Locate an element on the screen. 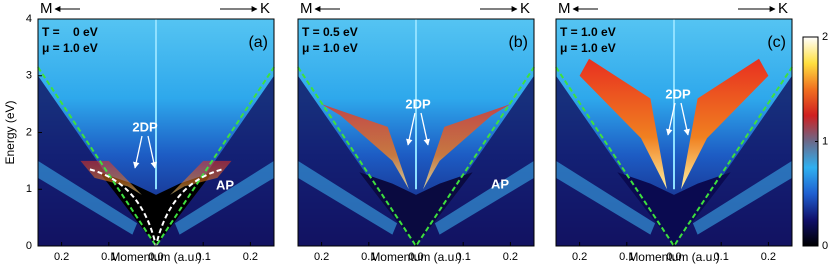 The height and width of the screenshot is (266, 830). temperature-label: T = 0.5 eV is located at coordinates (330, 32).